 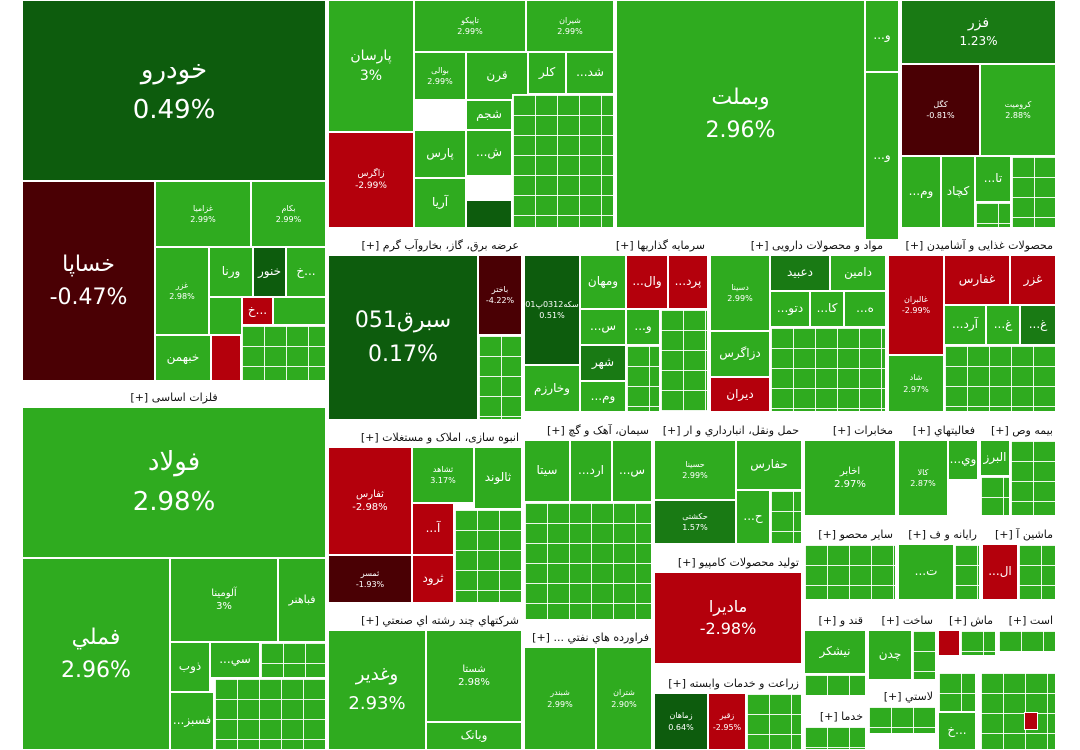 I want to click on tile-v2: ...و, so click(x=882, y=156).